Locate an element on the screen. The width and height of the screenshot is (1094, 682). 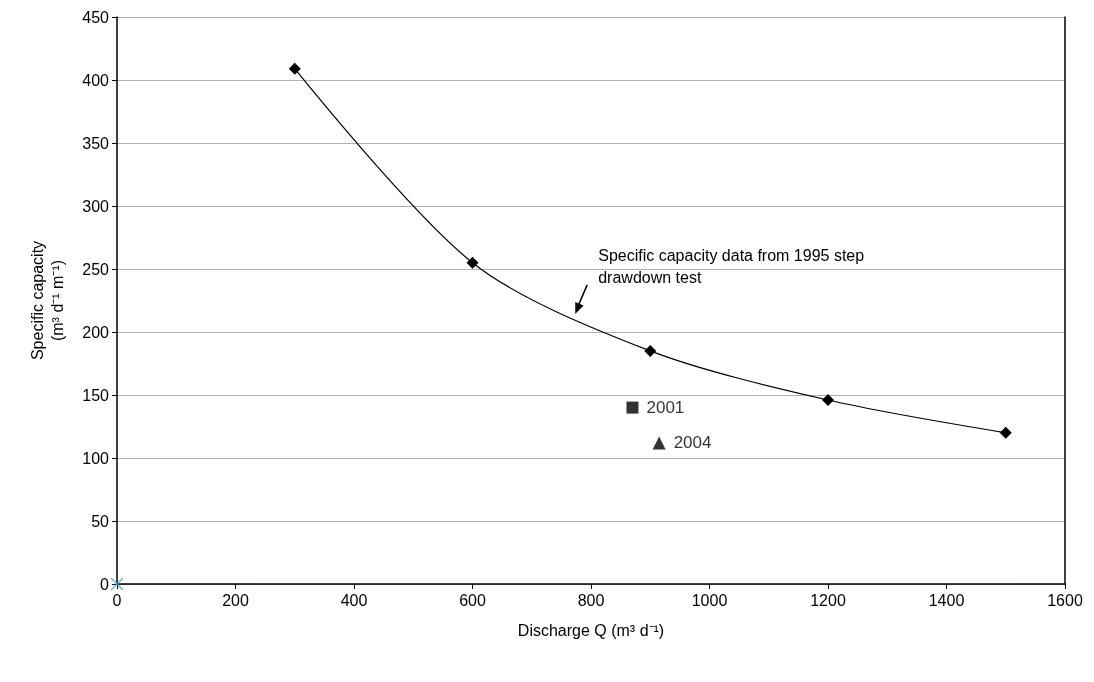
y-axis-title: Specific capacity (m³ d⁻¹ m⁻¹) is located at coordinates (47, 300).